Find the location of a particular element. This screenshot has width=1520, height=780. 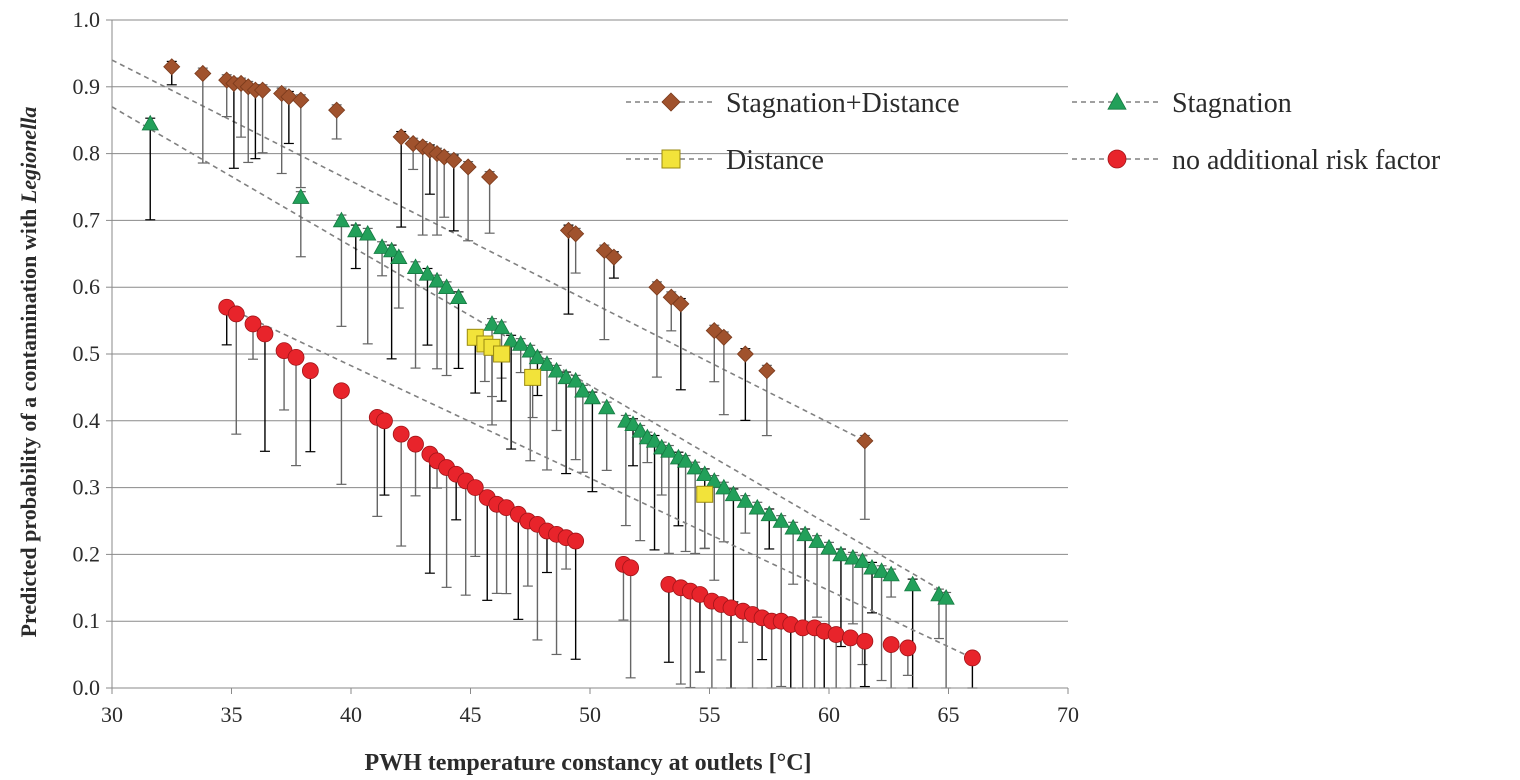

y-tick-label: 0.1 is located at coordinates (87, 620).